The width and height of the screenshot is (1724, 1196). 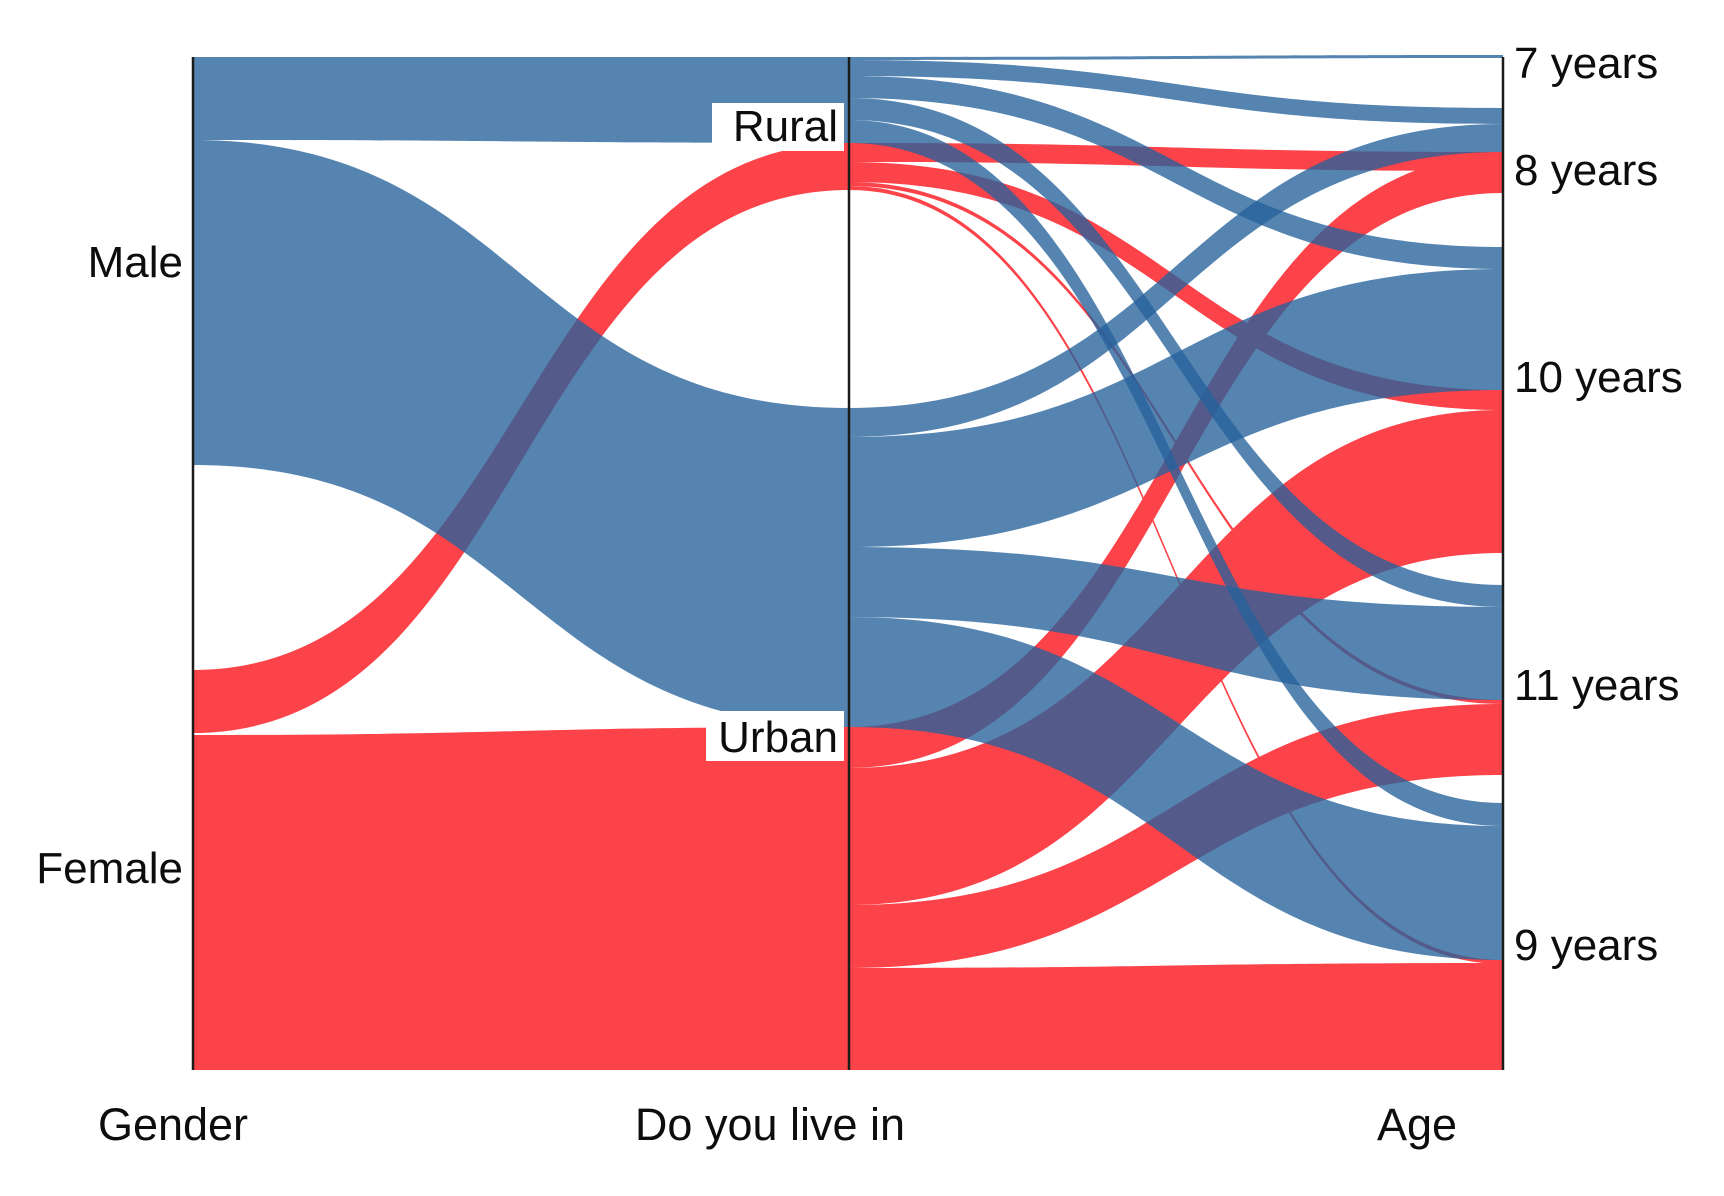 I want to click on urban-label-box, so click(x=775, y=736).